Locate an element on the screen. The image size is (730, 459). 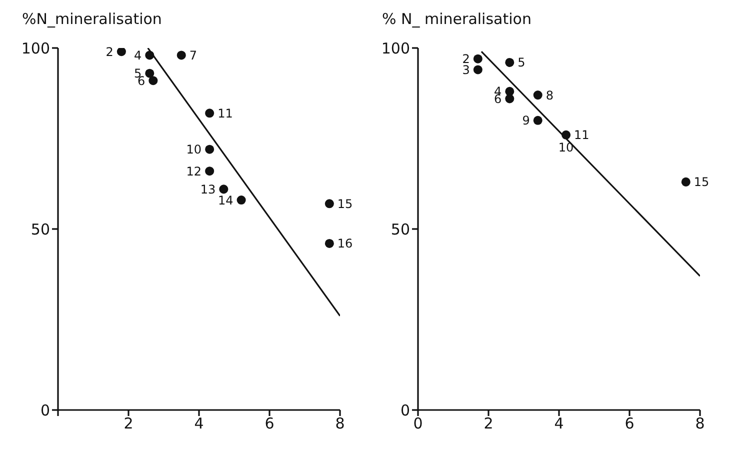
annotation: 14 is located at coordinates (226, 200).